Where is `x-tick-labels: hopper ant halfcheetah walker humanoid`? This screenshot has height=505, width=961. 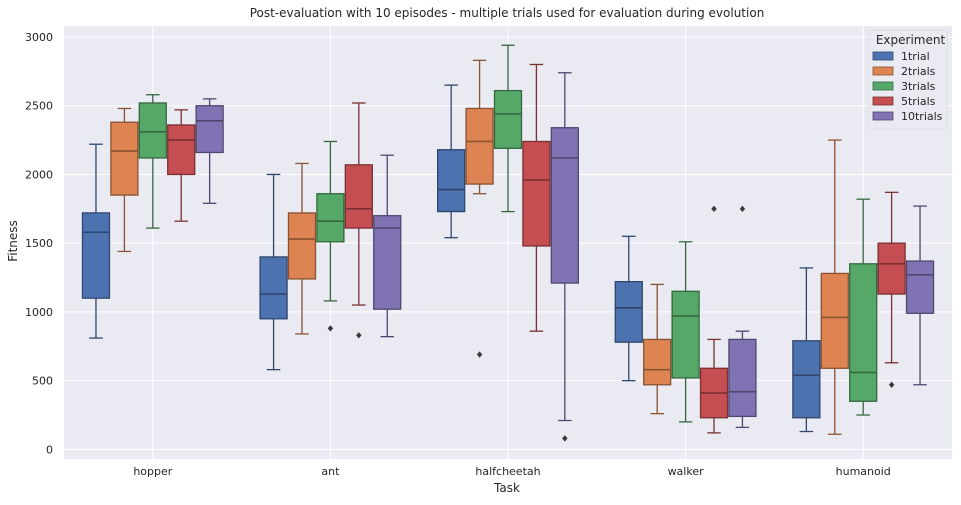
x-tick-labels: hopper ant halfcheetah walker humanoid is located at coordinates (511, 471).